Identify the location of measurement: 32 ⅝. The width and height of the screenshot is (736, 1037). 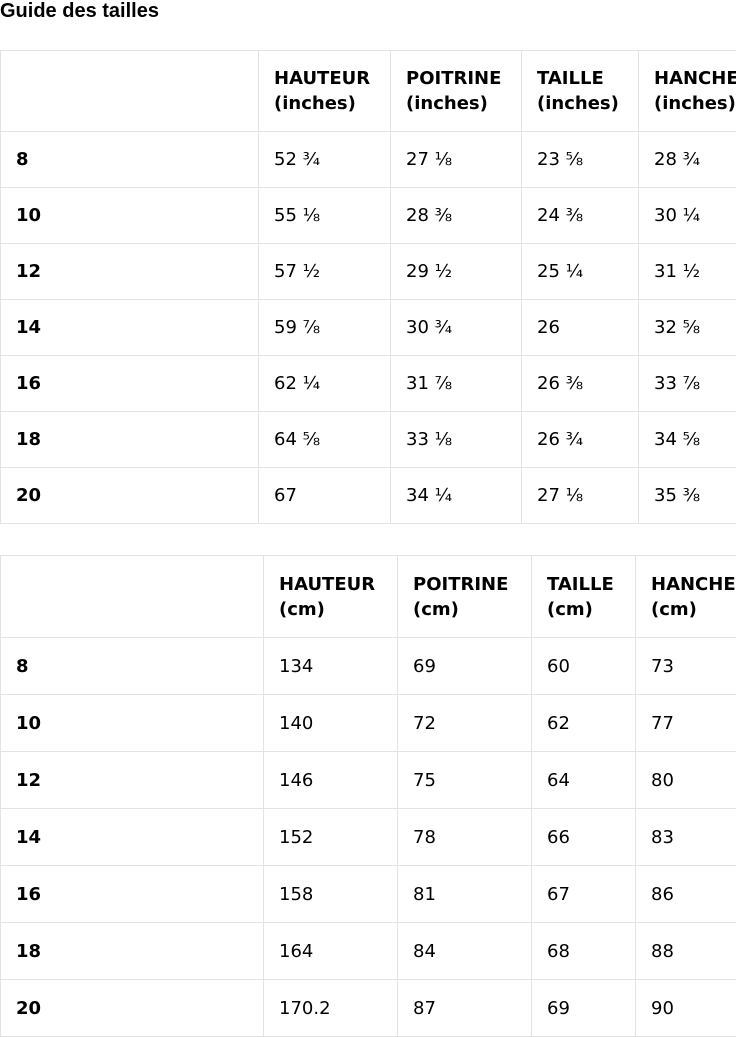
(687, 328).